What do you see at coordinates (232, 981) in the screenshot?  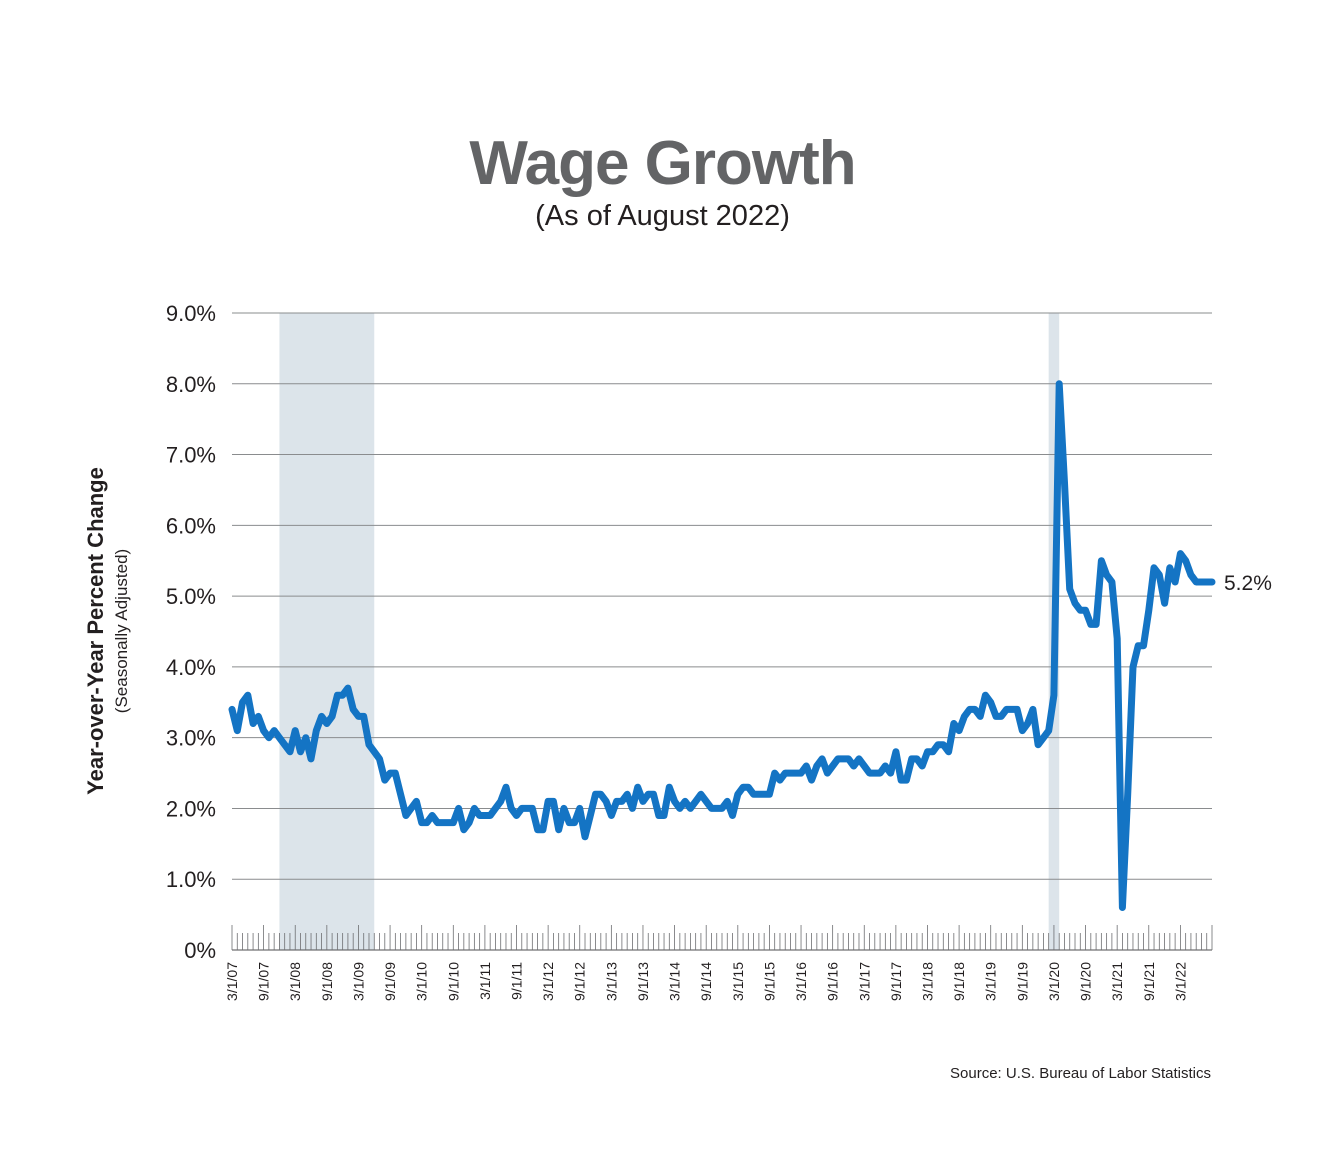 I see `x-tick-label: 3/1/07` at bounding box center [232, 981].